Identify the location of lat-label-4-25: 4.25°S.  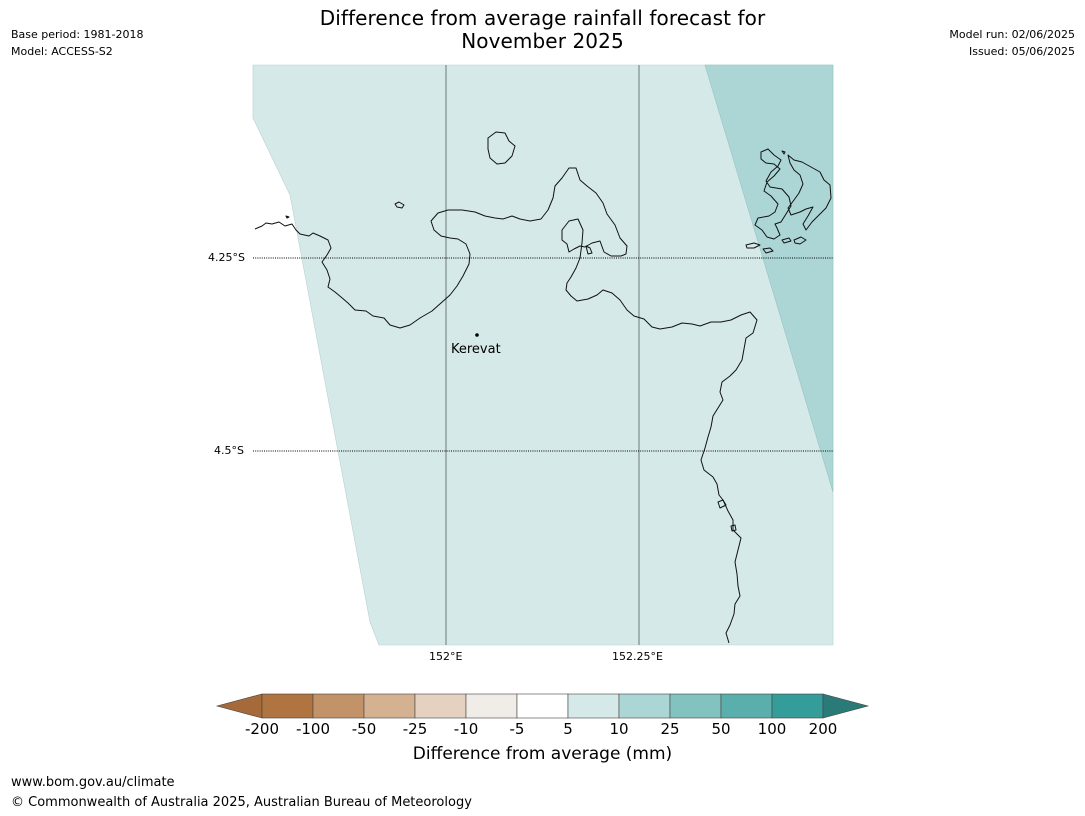
(226, 257).